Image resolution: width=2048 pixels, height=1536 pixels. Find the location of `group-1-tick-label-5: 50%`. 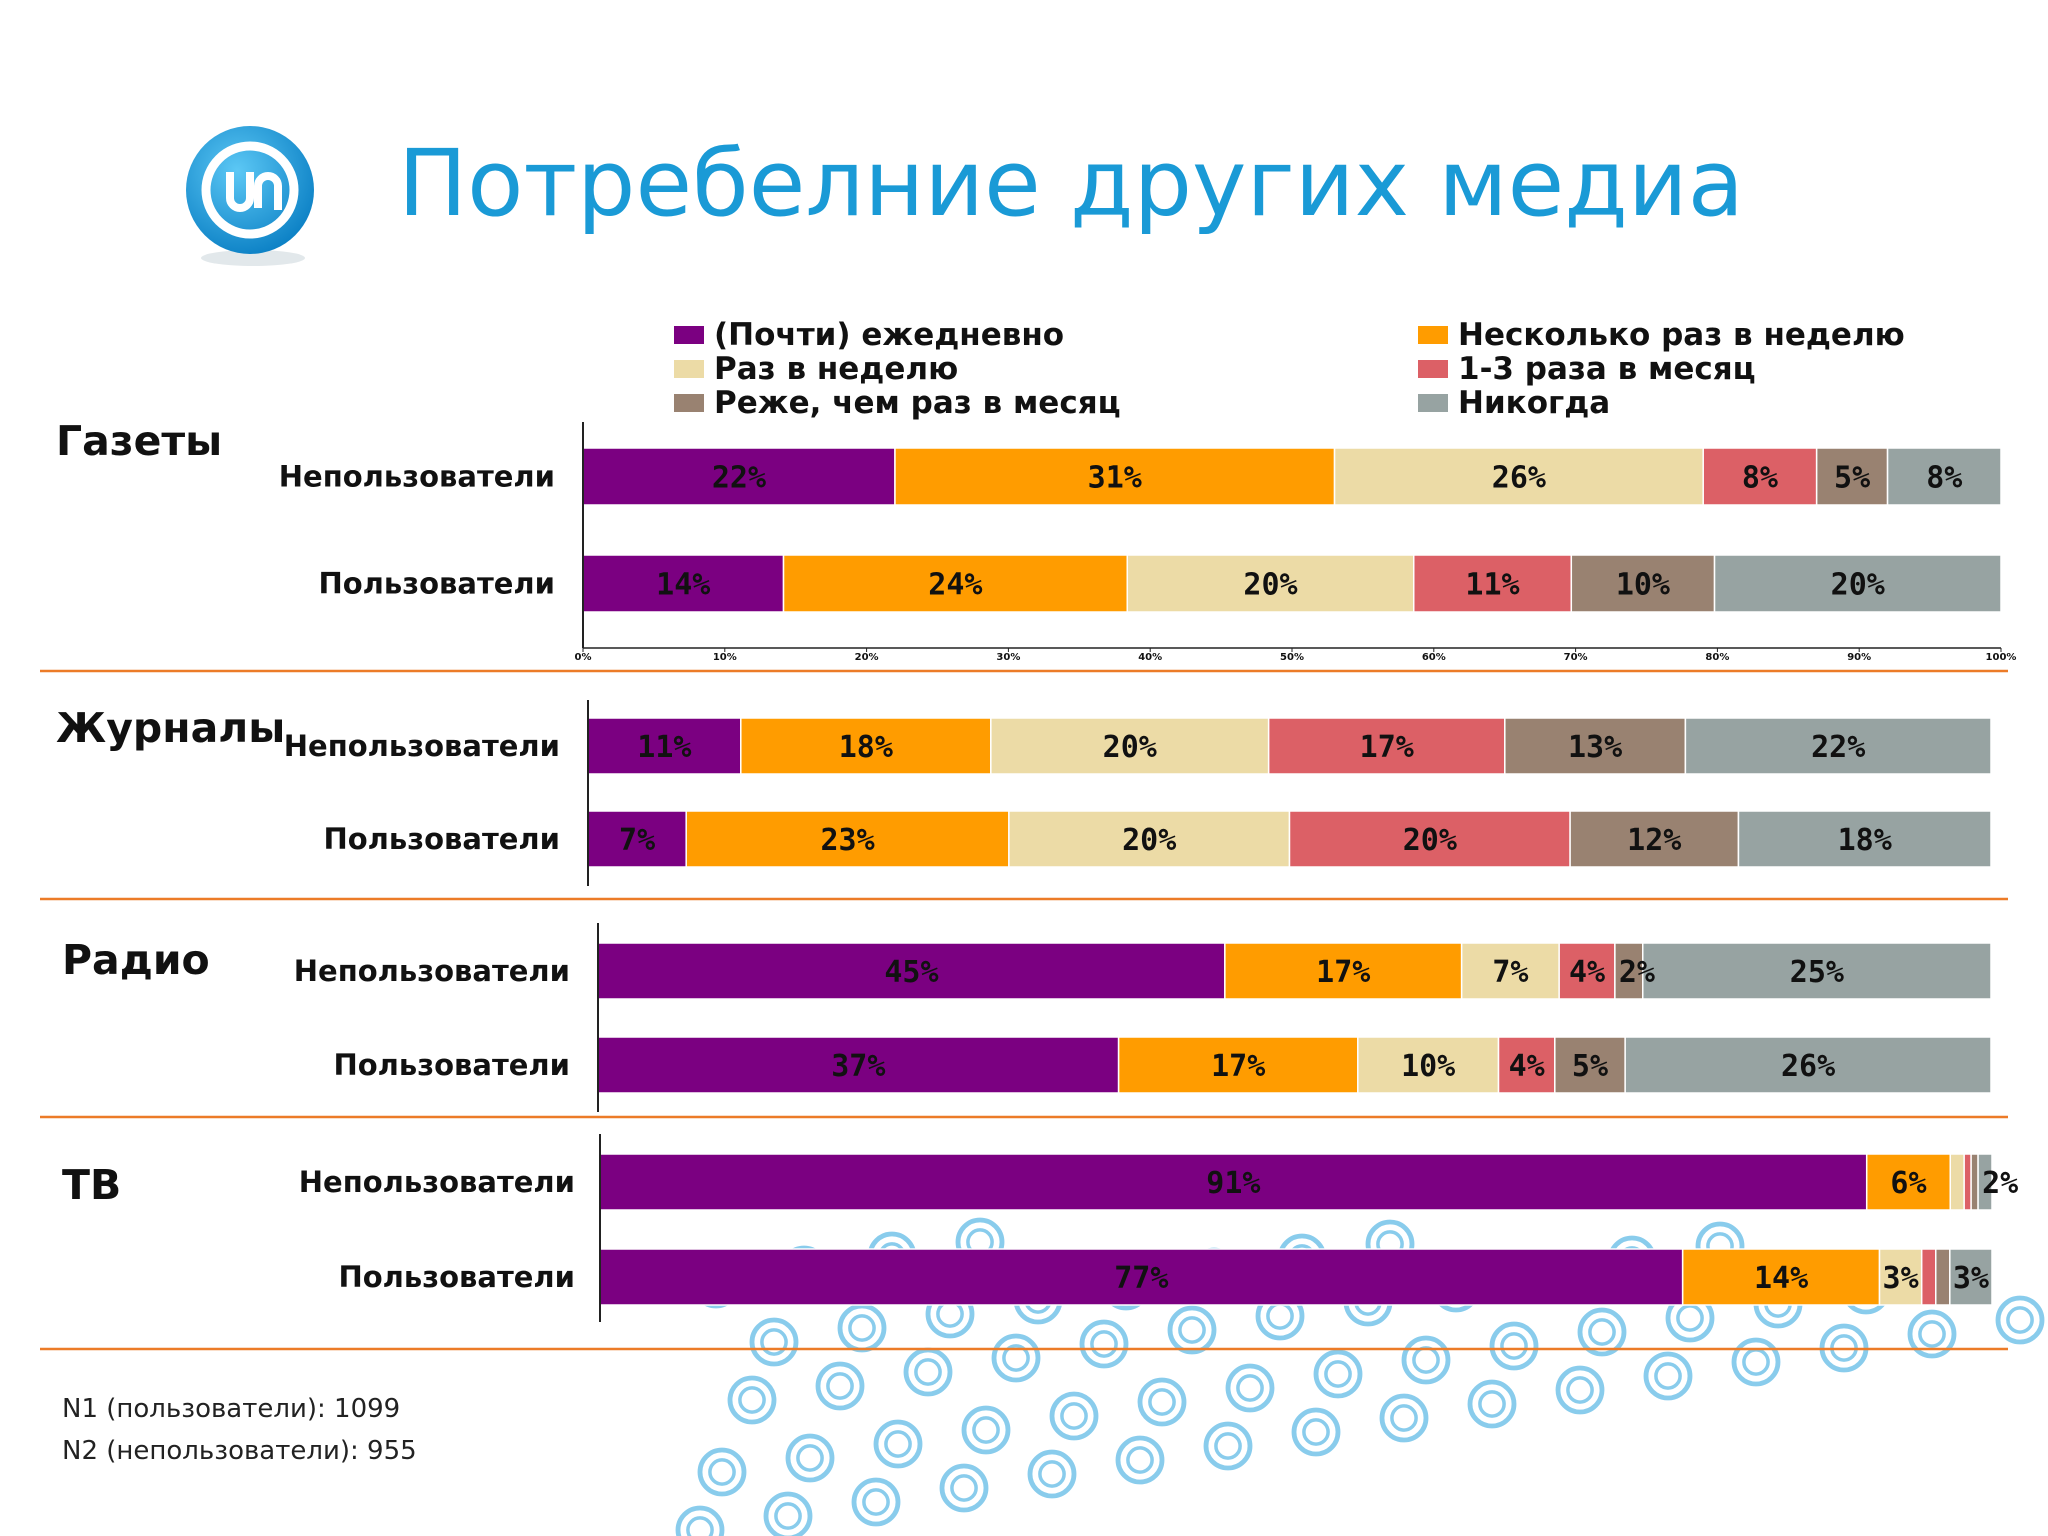

group-1-tick-label-5: 50% is located at coordinates (1292, 657).